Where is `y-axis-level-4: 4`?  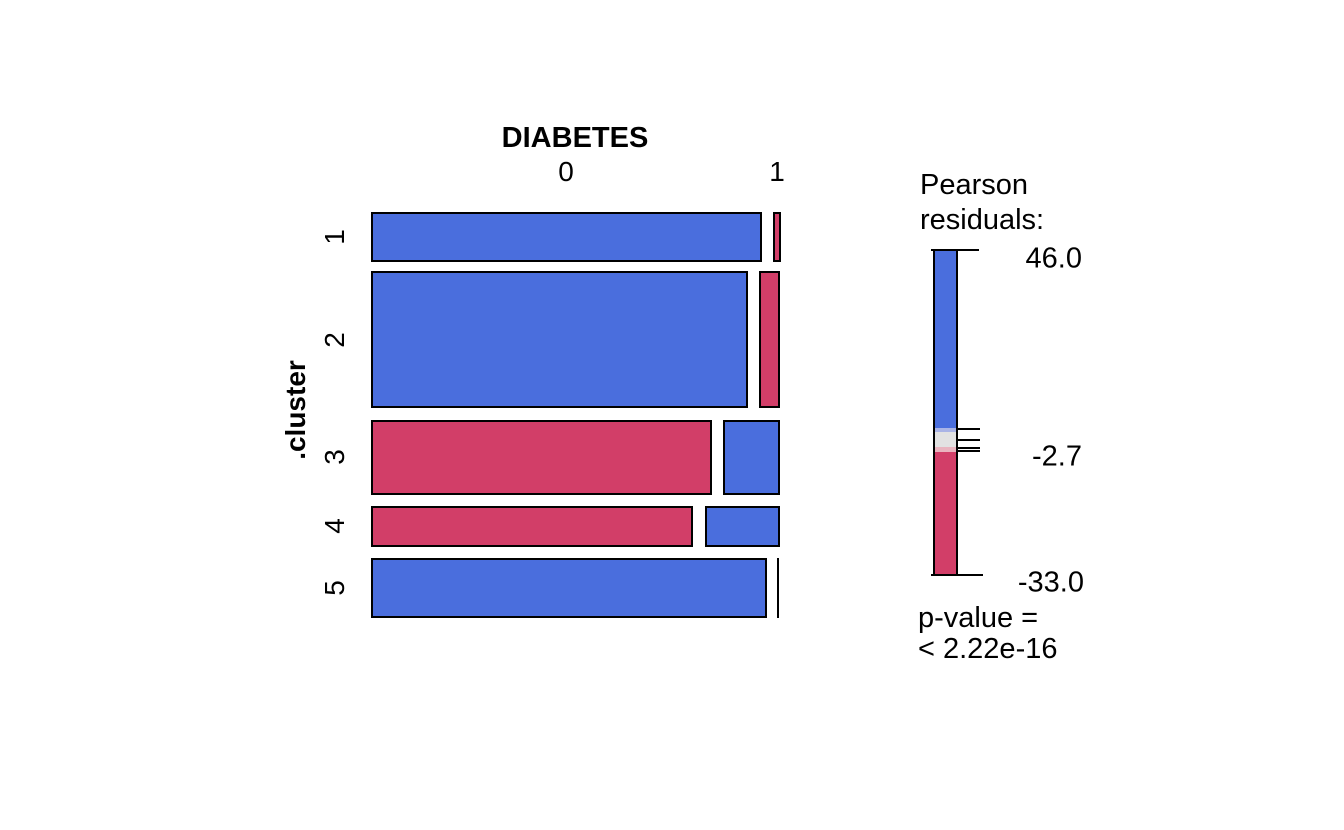
y-axis-level-4: 4 is located at coordinates (334, 526).